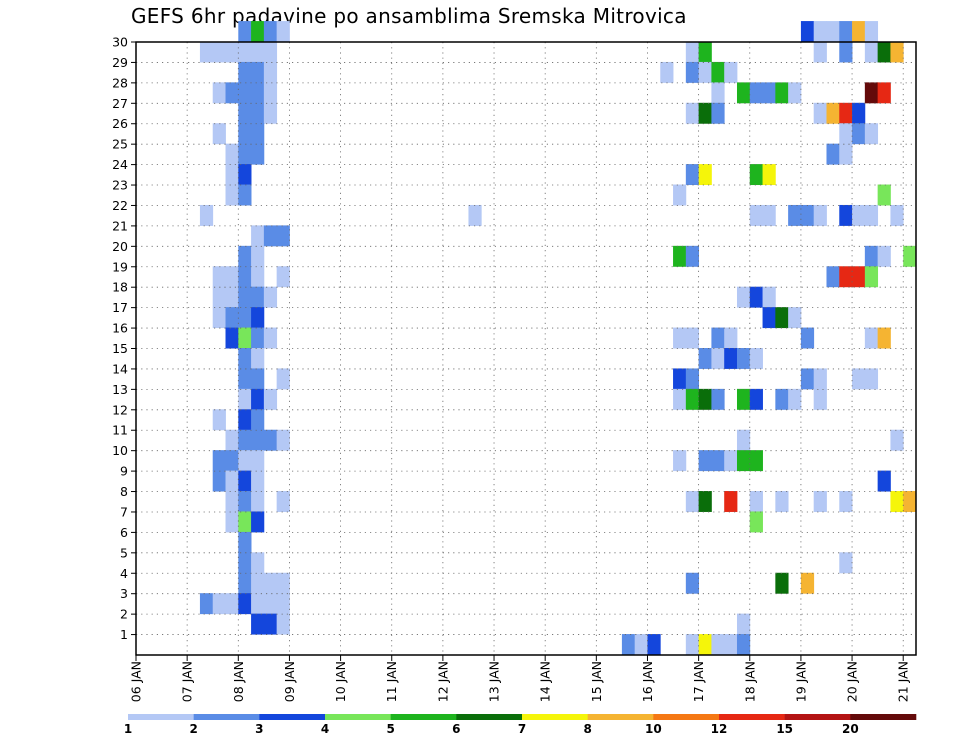  Describe the element at coordinates (545, 681) in the screenshot. I see `x-tick-label: 14 JAN` at that location.